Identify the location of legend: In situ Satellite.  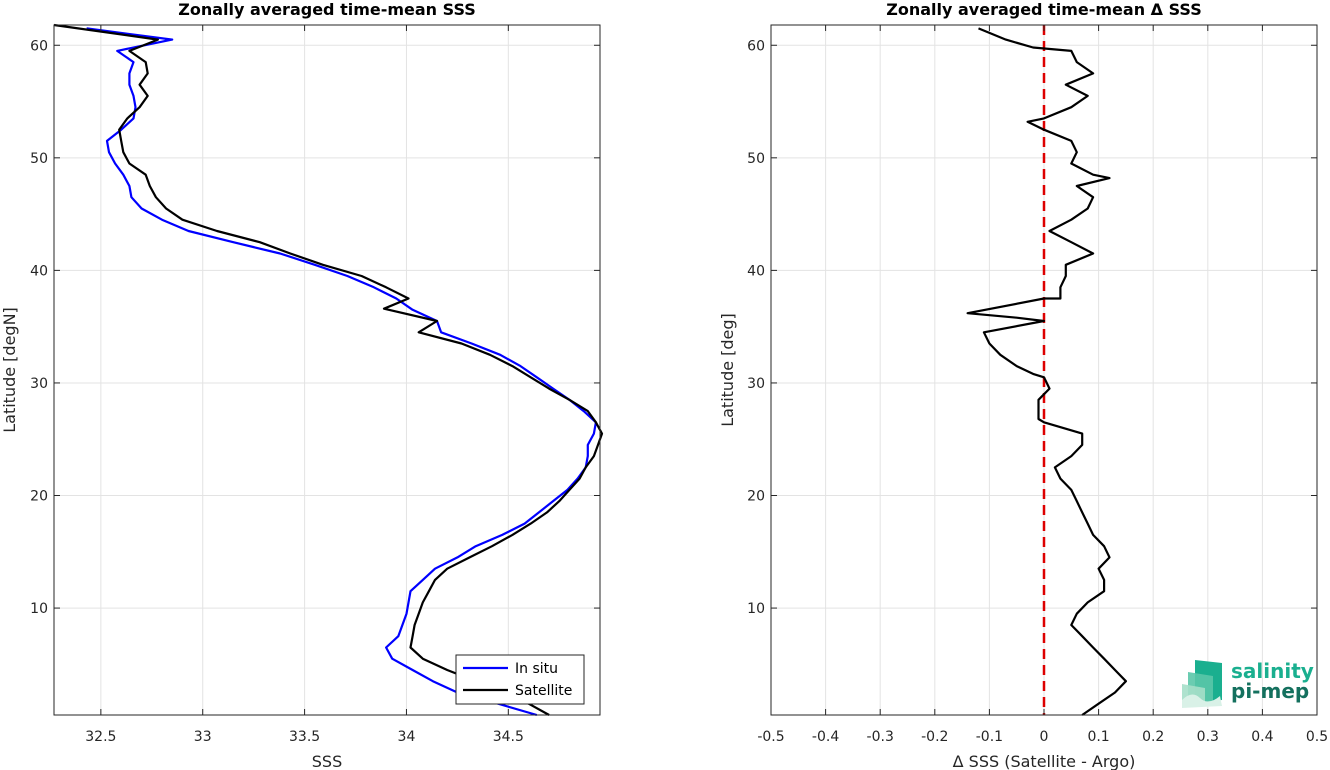
(520, 679).